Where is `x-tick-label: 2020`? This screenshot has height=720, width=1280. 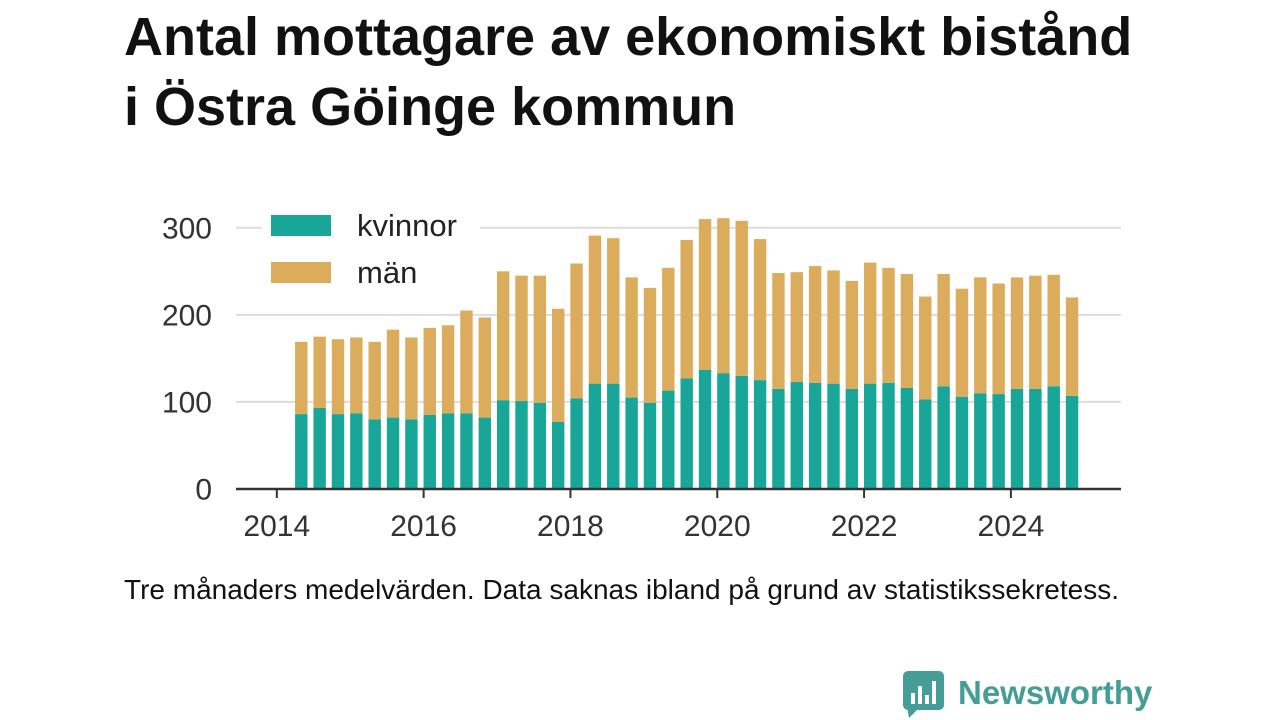 x-tick-label: 2020 is located at coordinates (717, 526).